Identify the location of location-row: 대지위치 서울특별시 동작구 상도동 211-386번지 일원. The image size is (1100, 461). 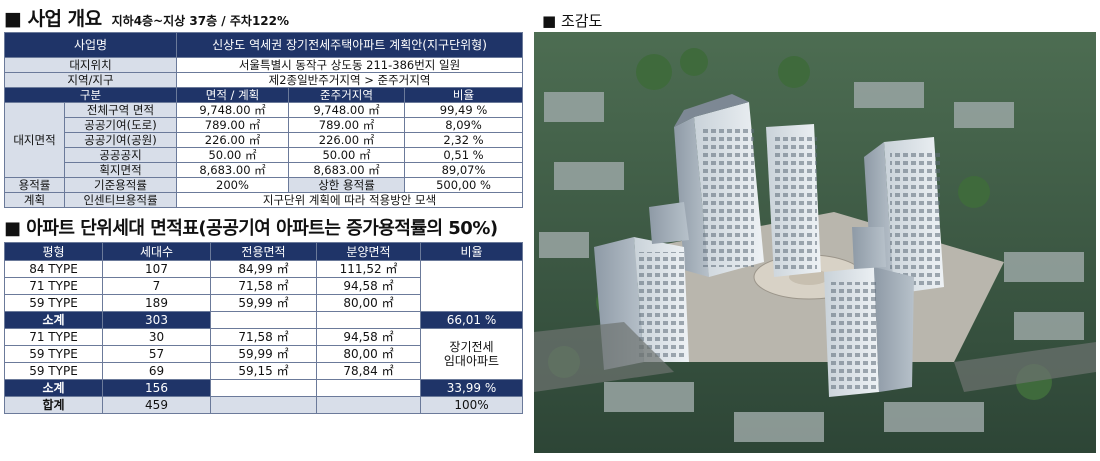
(264, 65).